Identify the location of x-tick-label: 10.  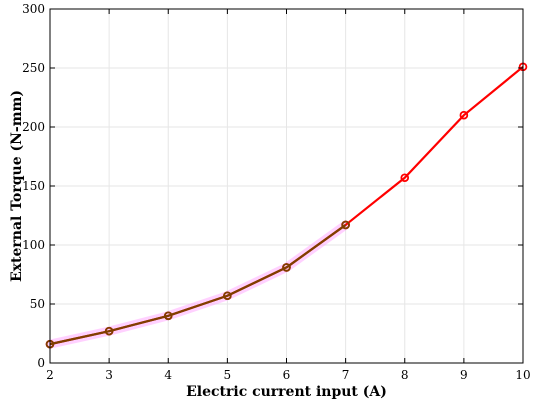
(522, 375).